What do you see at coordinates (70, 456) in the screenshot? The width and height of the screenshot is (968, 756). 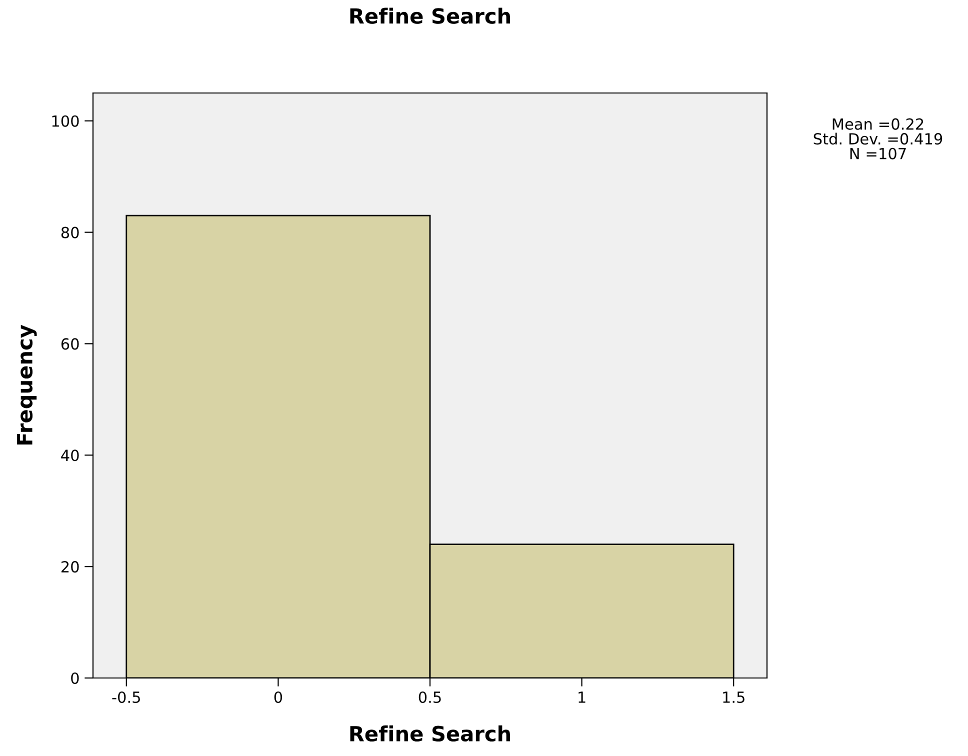 I see `y-tick-label: 40` at bounding box center [70, 456].